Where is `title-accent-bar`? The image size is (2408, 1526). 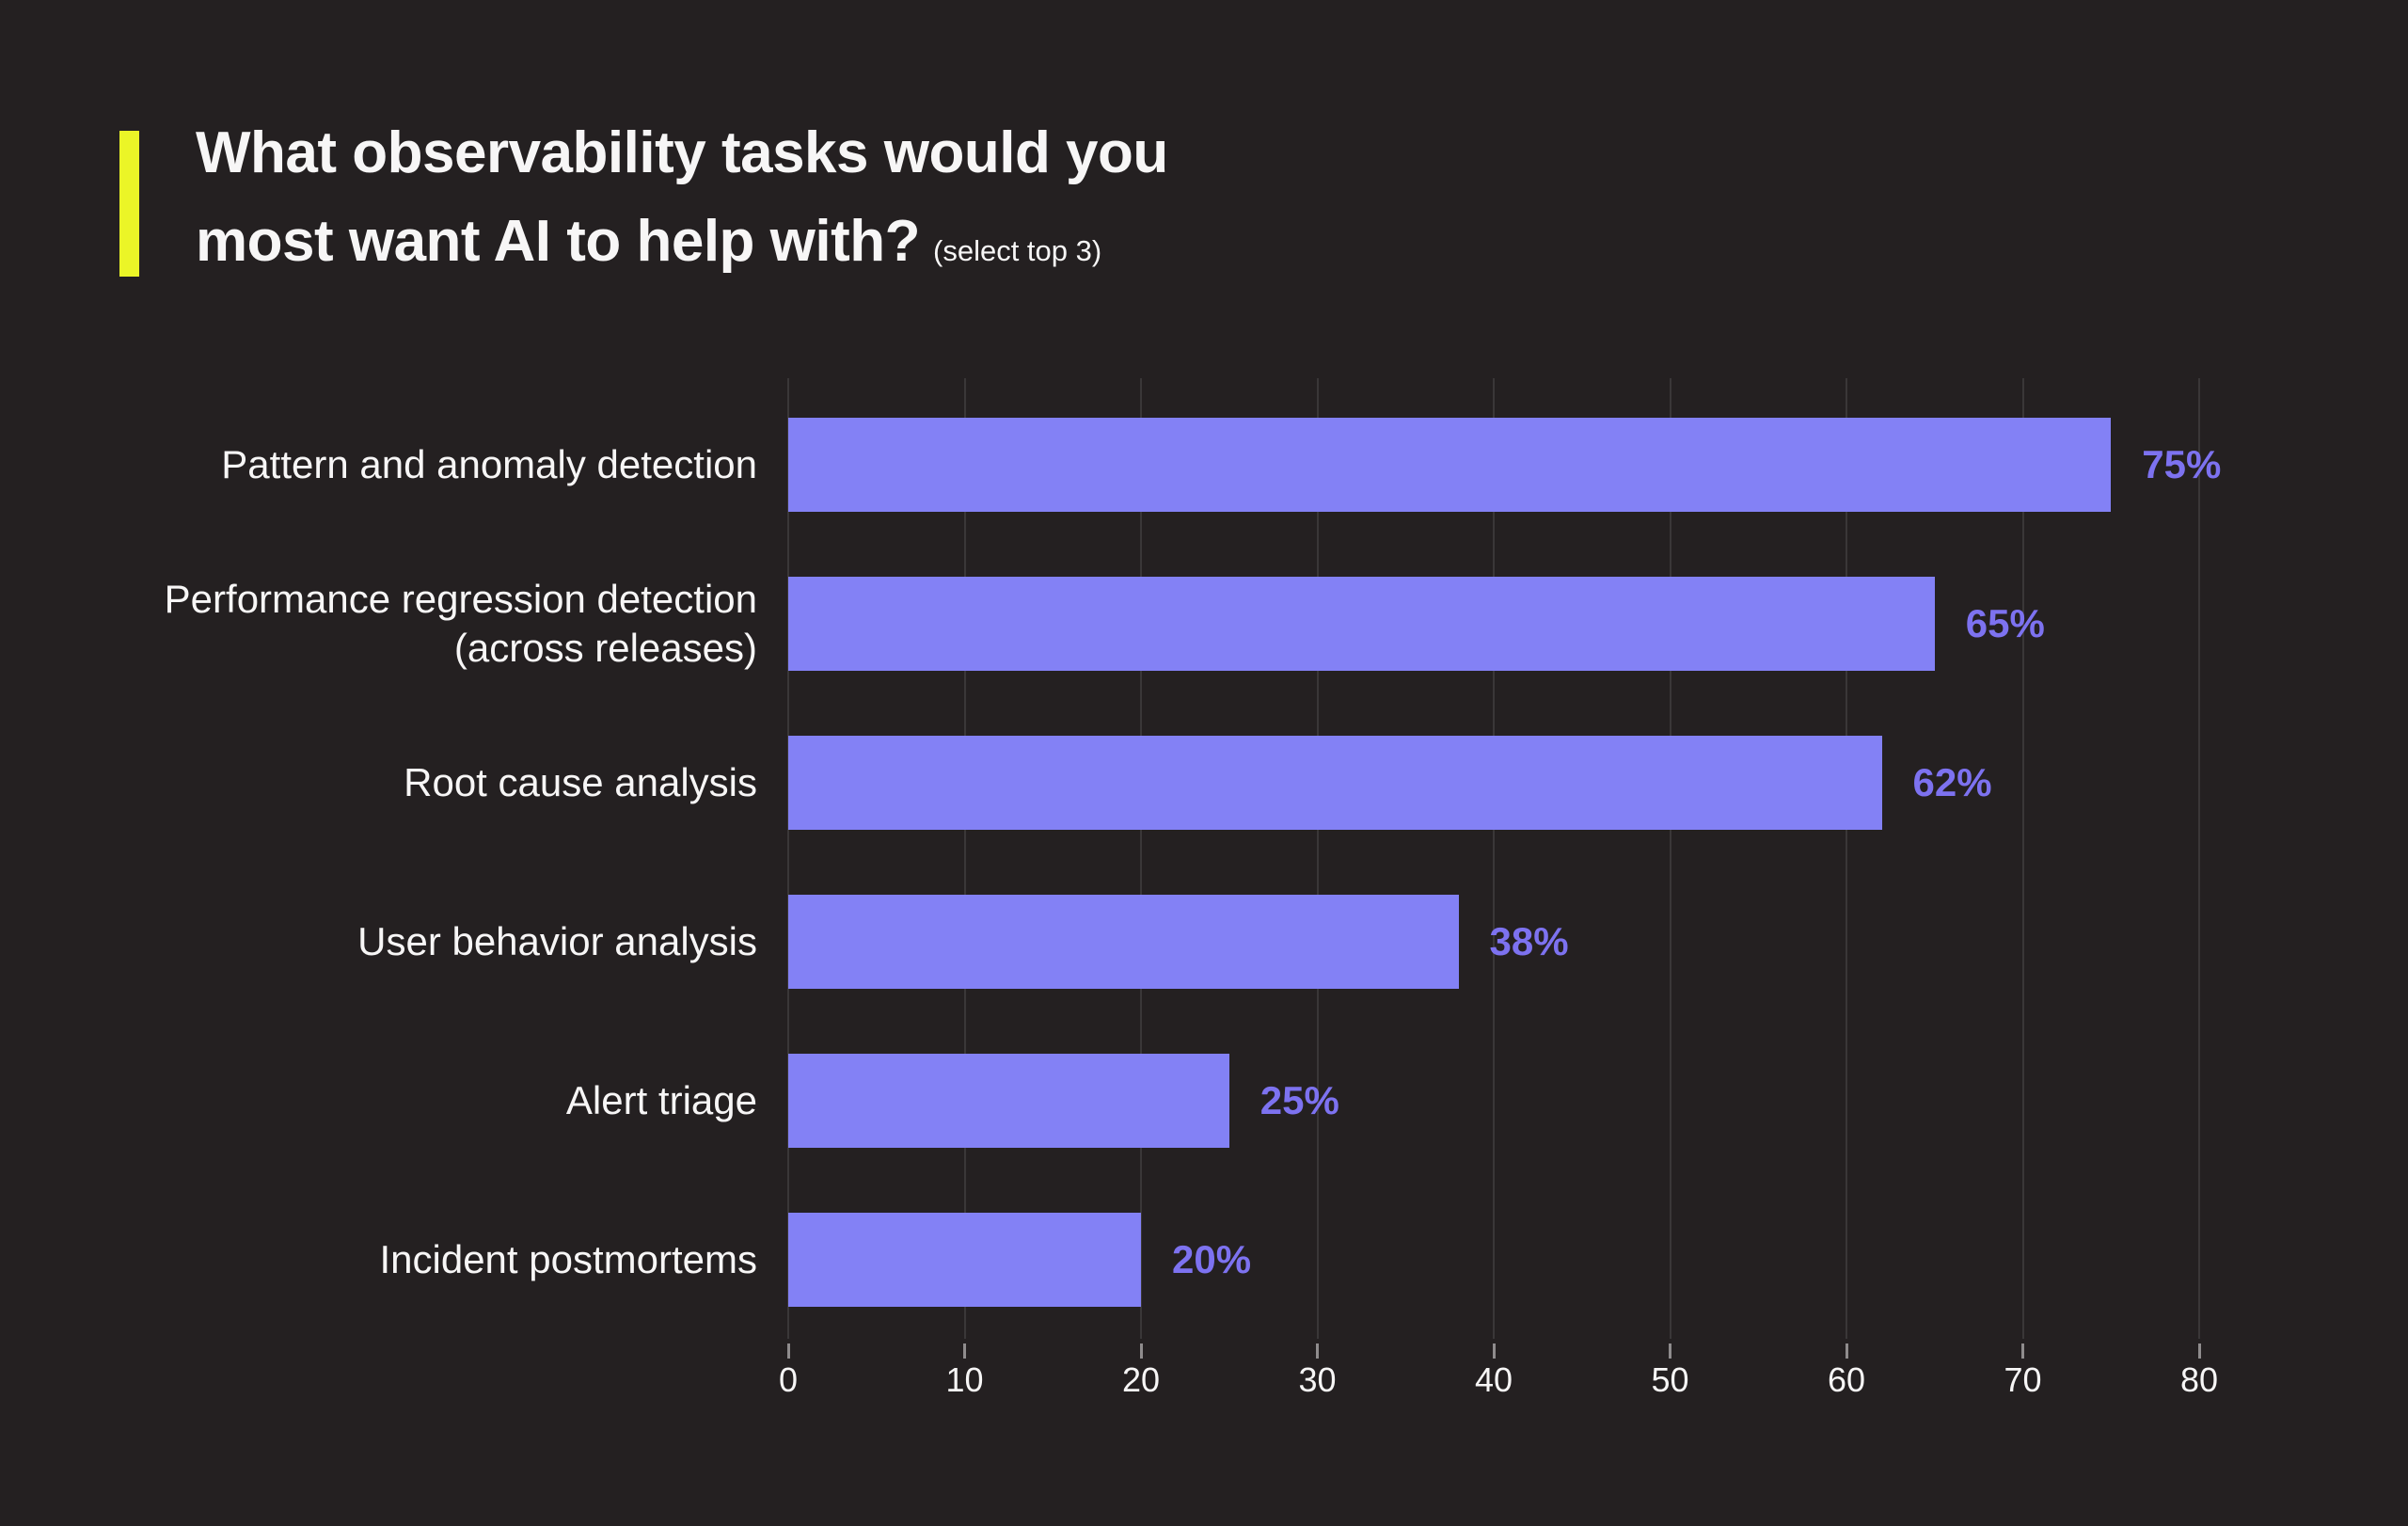
title-accent-bar is located at coordinates (129, 204).